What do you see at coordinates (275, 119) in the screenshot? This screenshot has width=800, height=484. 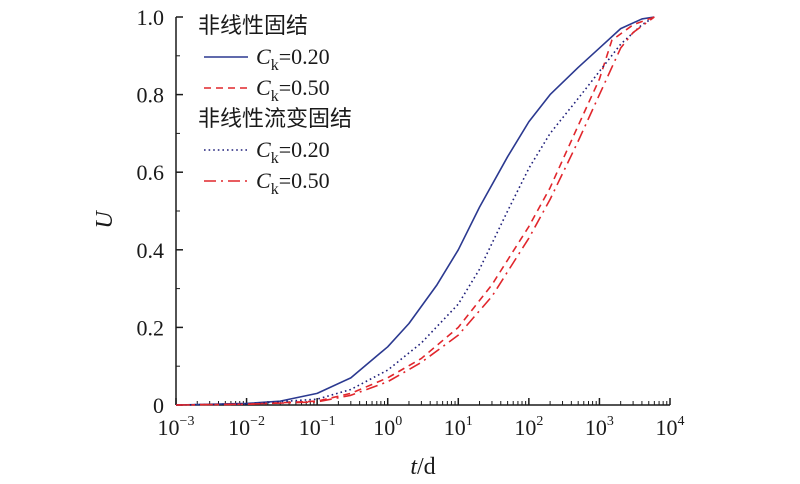 I see `legend-group-title: 非线性流变固结` at bounding box center [275, 119].